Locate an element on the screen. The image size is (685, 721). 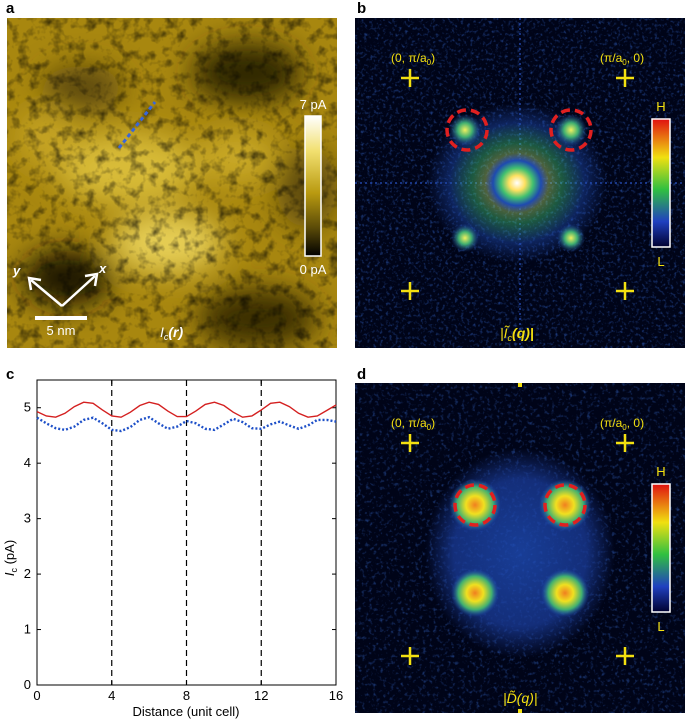
x-tick-label: 4 is located at coordinates (111, 695).